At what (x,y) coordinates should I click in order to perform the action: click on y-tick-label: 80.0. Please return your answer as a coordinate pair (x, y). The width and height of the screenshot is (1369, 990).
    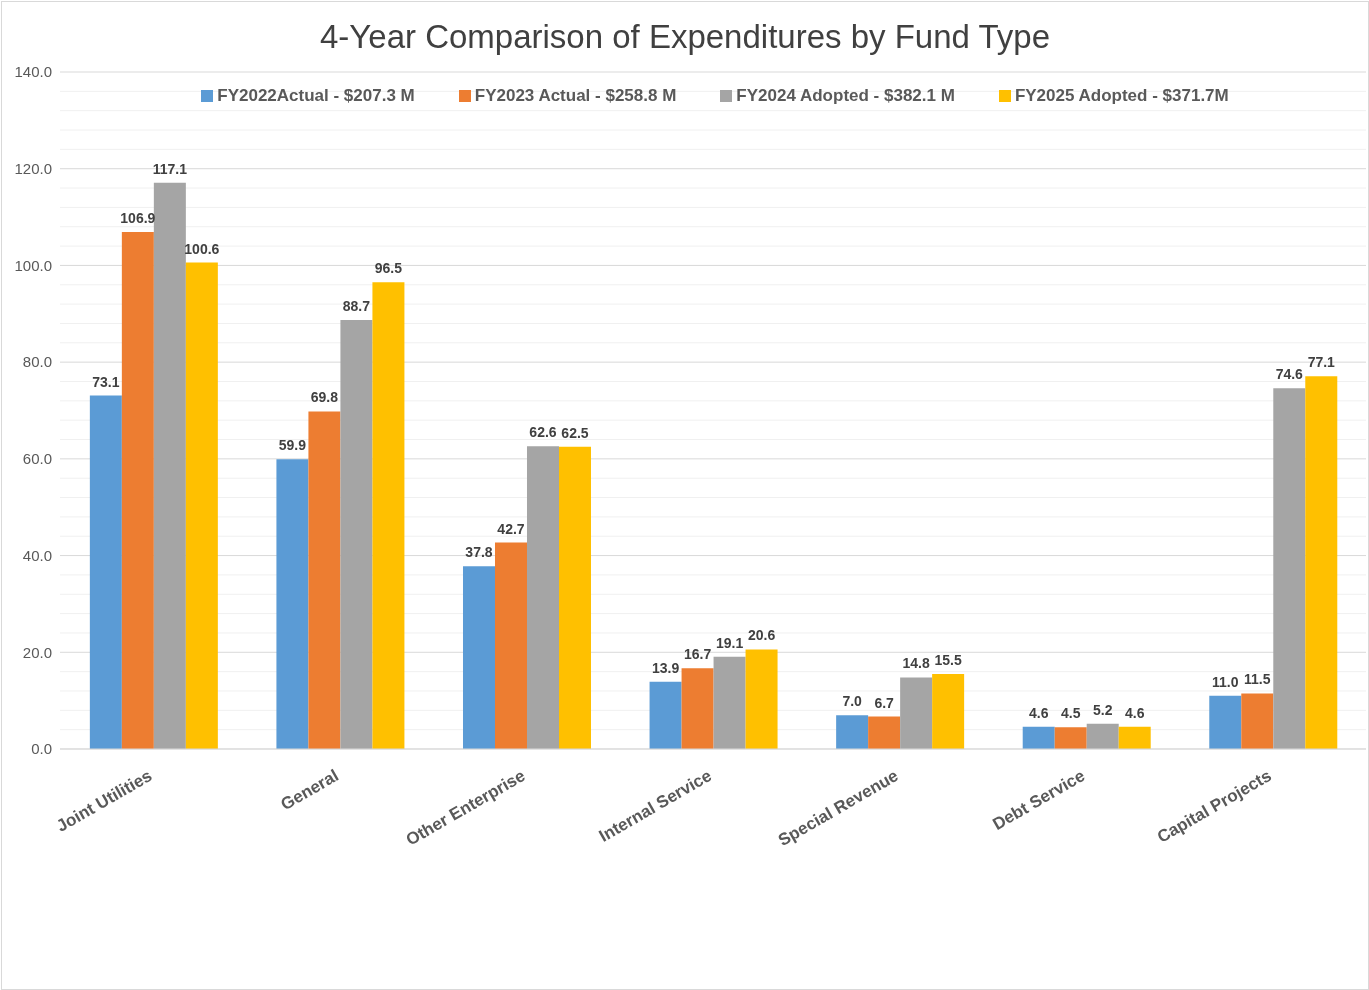
    Looking at the image, I should click on (37, 362).